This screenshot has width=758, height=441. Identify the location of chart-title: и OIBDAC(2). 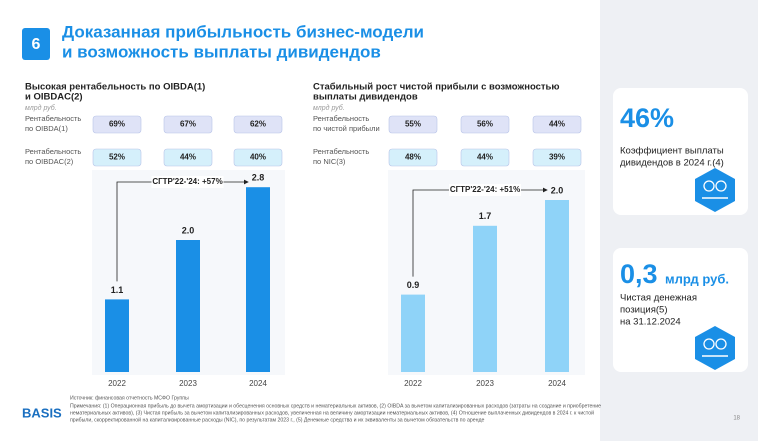
(54, 97).